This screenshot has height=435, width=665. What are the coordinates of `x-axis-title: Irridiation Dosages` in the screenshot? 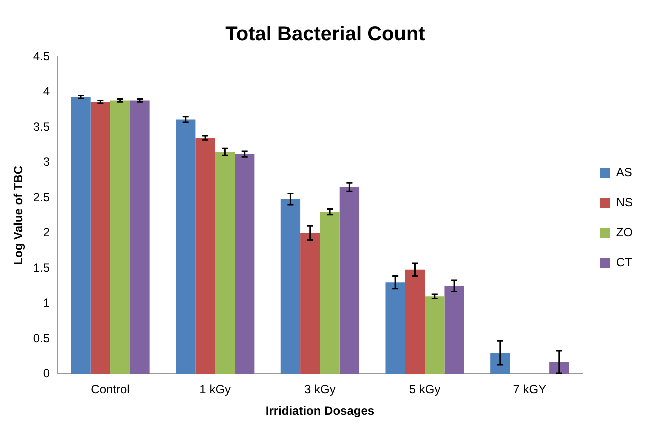 It's located at (320, 411).